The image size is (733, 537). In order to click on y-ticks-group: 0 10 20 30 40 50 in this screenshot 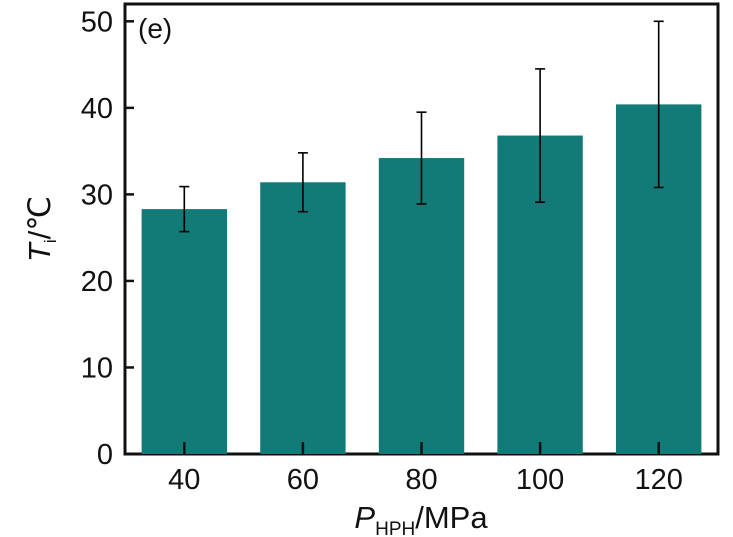, I will do `click(107, 238)`.